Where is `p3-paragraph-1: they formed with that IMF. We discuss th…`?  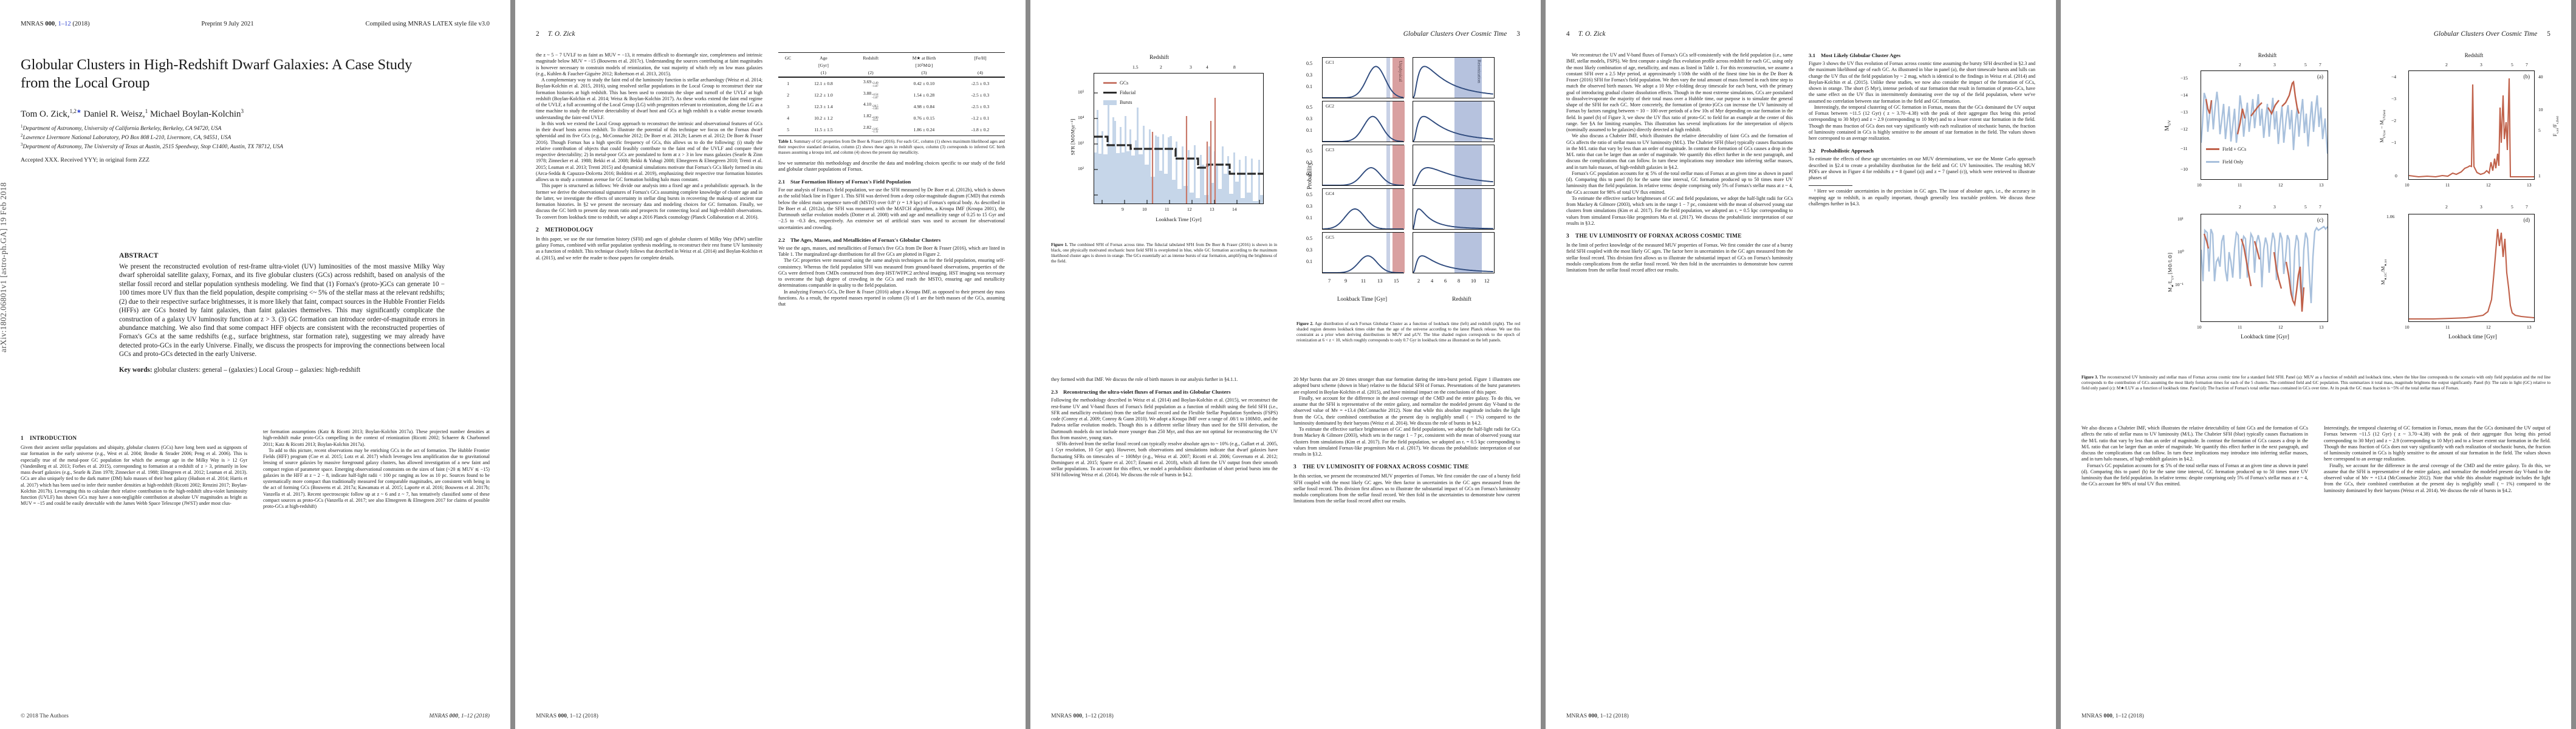 p3-paragraph-1: they formed with that IMF. We discuss th… is located at coordinates (1144, 379).